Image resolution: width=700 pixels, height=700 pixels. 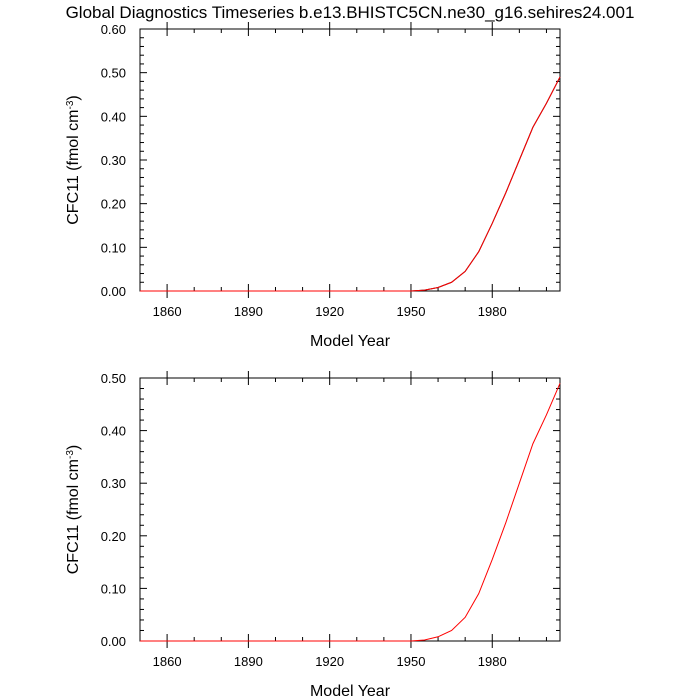 I want to click on bottom-y-tick-label: 0.20, so click(x=113, y=536).